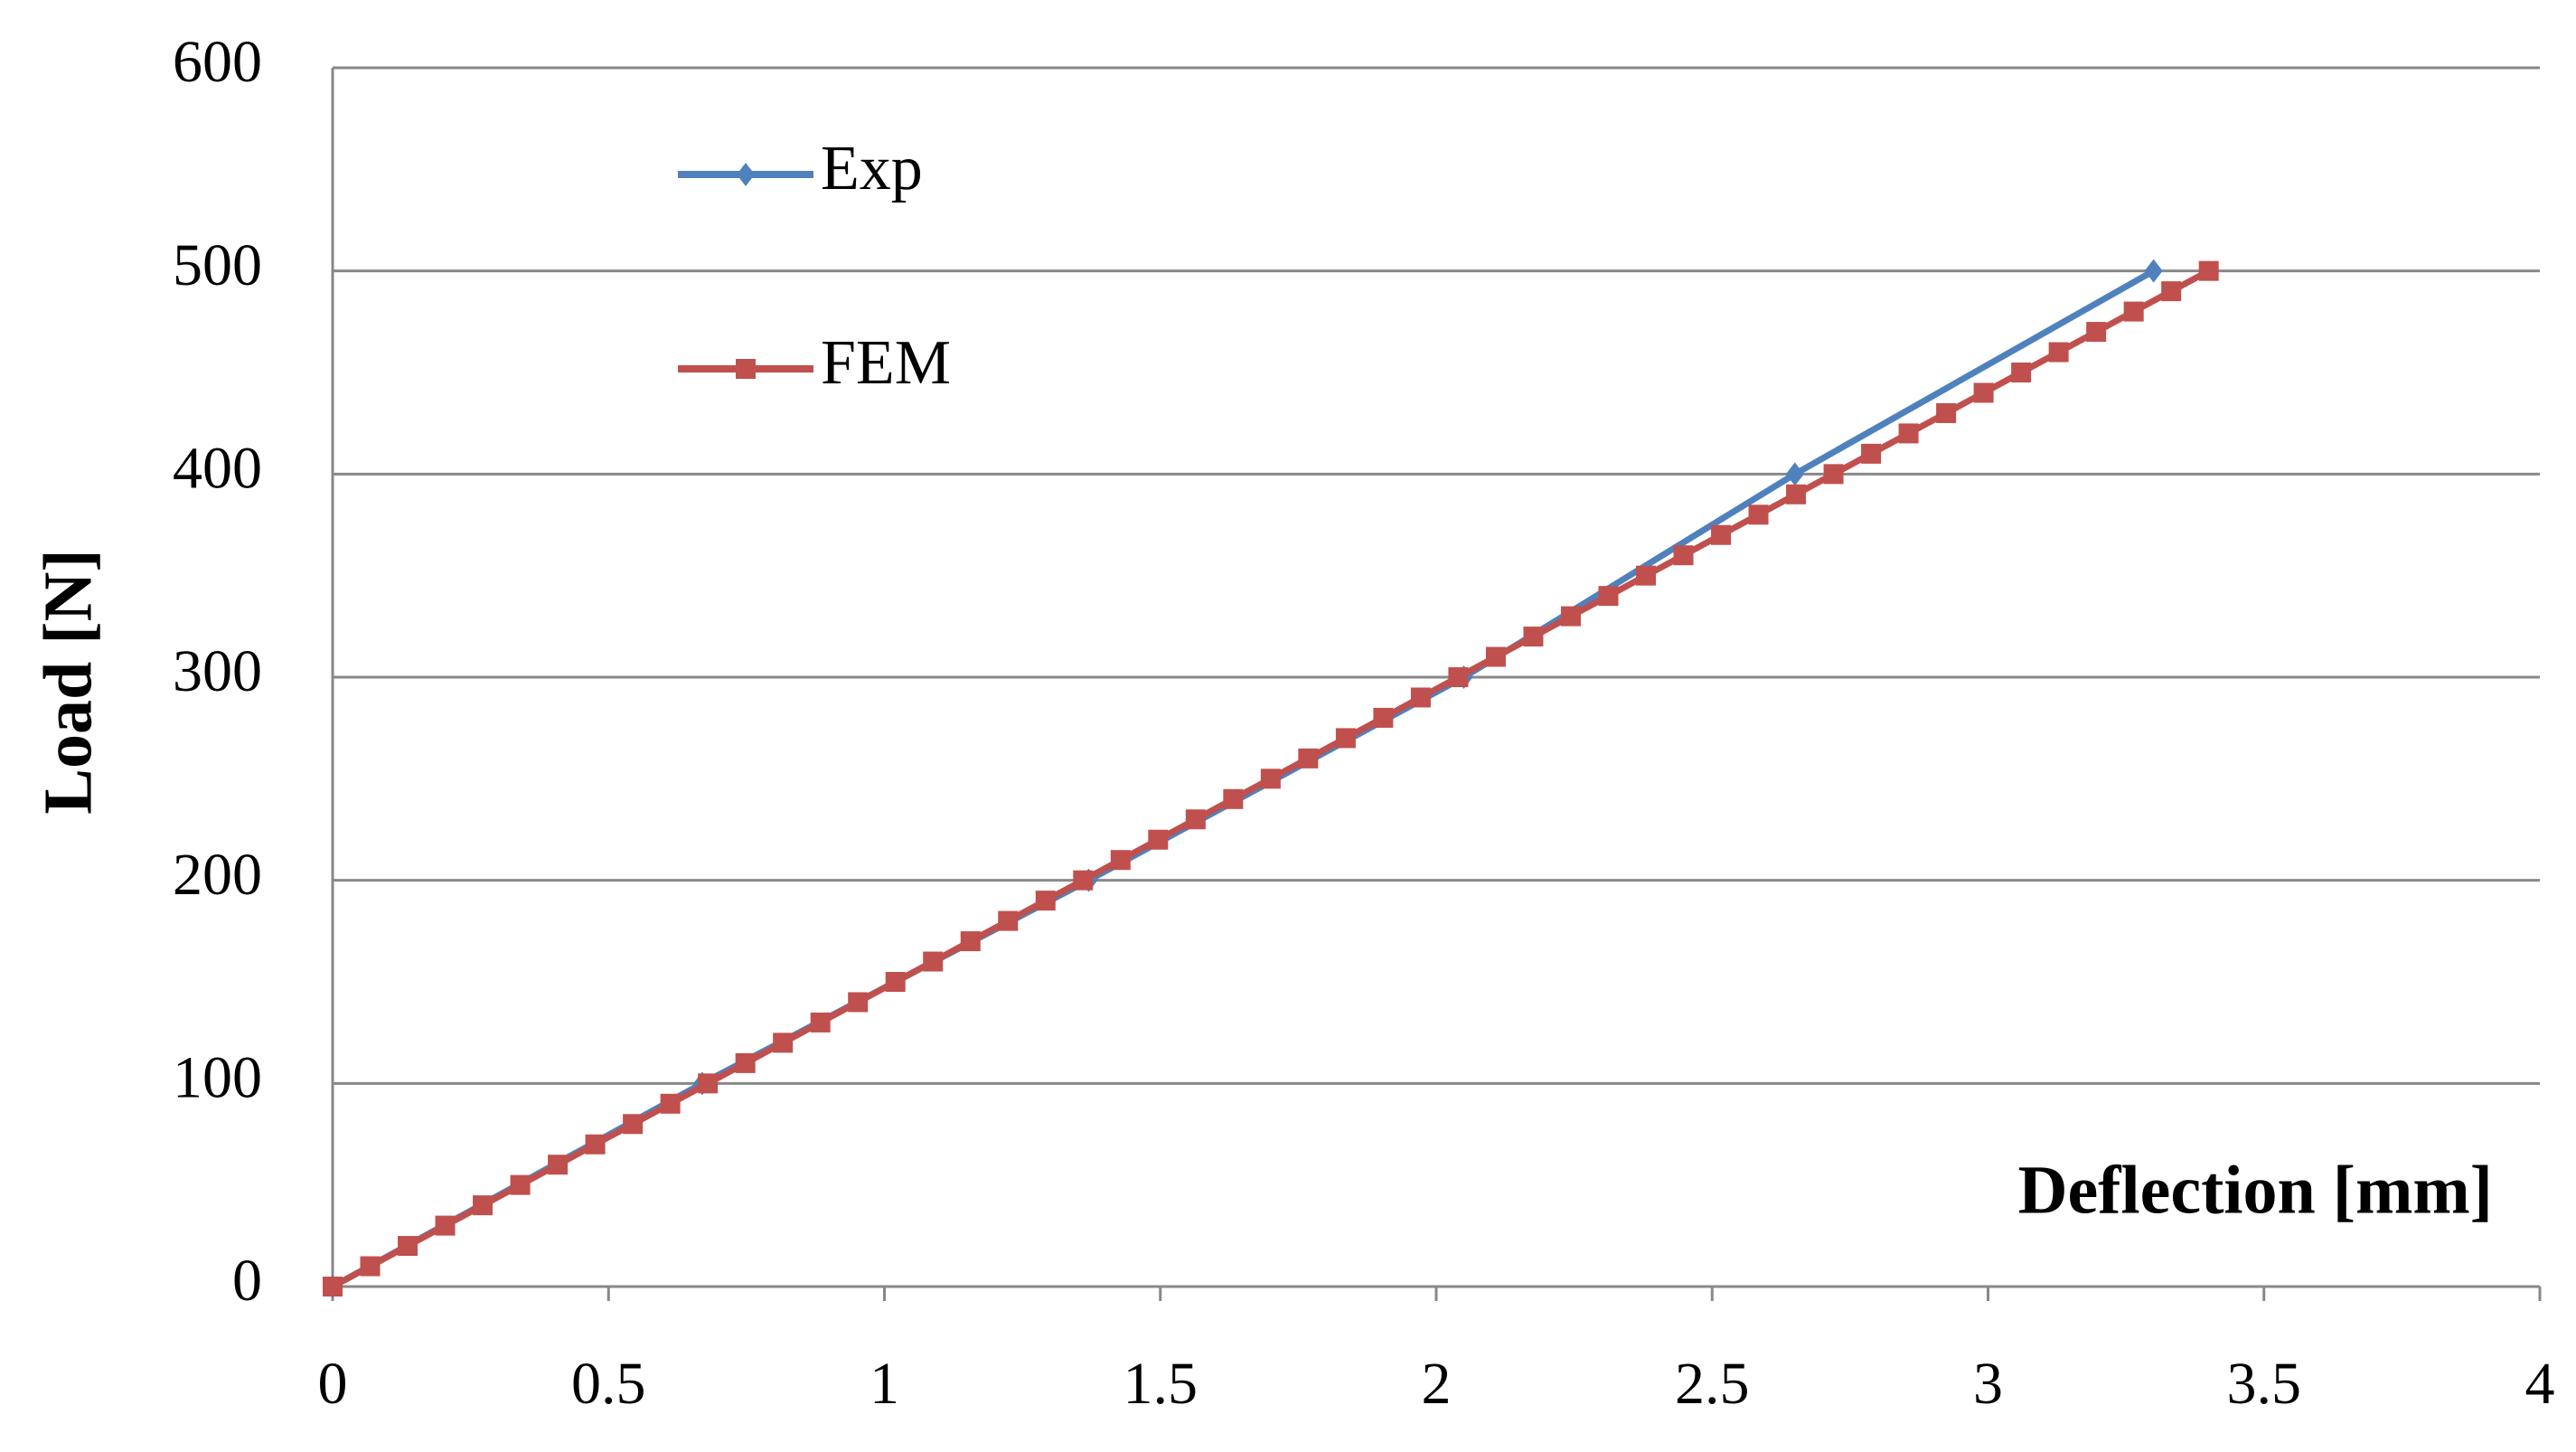  Describe the element at coordinates (1161, 1384) in the screenshot. I see `x-tick-label: 1.5` at that location.